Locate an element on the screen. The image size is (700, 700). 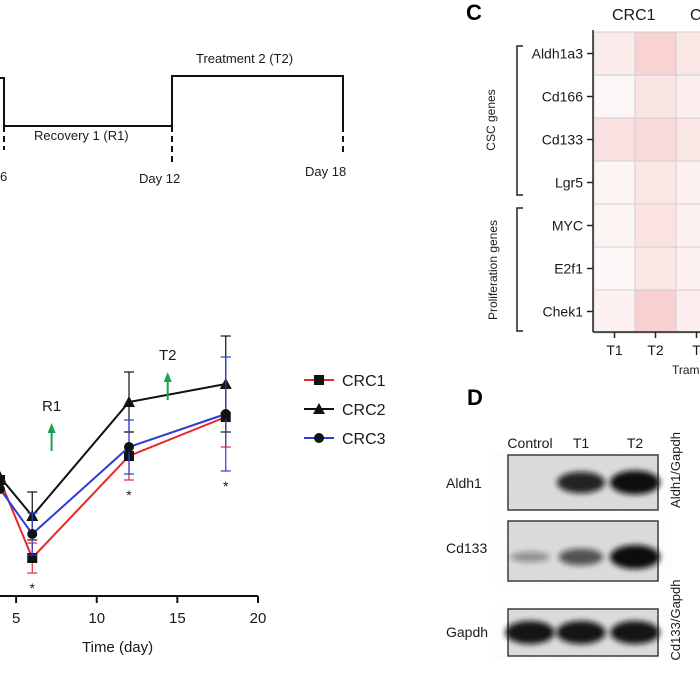
proliferation-group-label: Proliferation genes is located at coordinates (493, 270).